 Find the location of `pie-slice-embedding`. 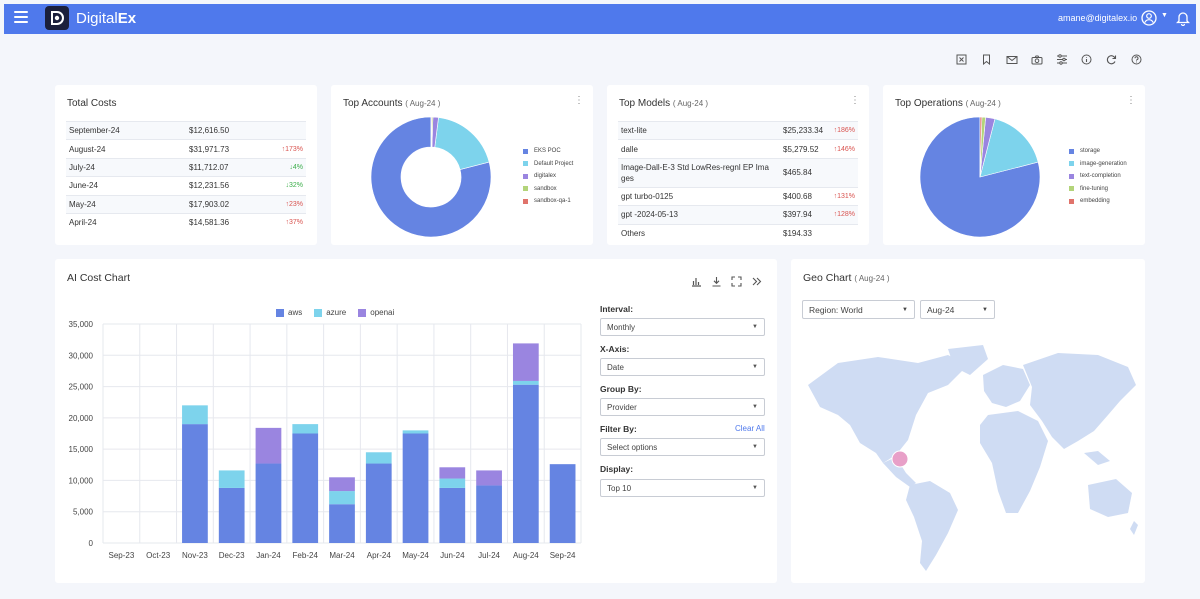

pie-slice-embedding is located at coordinates (981, 147).